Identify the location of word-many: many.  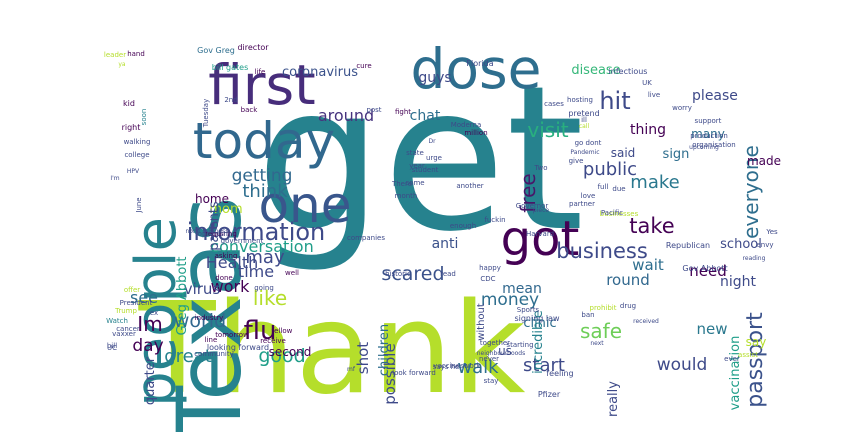
(708, 134).